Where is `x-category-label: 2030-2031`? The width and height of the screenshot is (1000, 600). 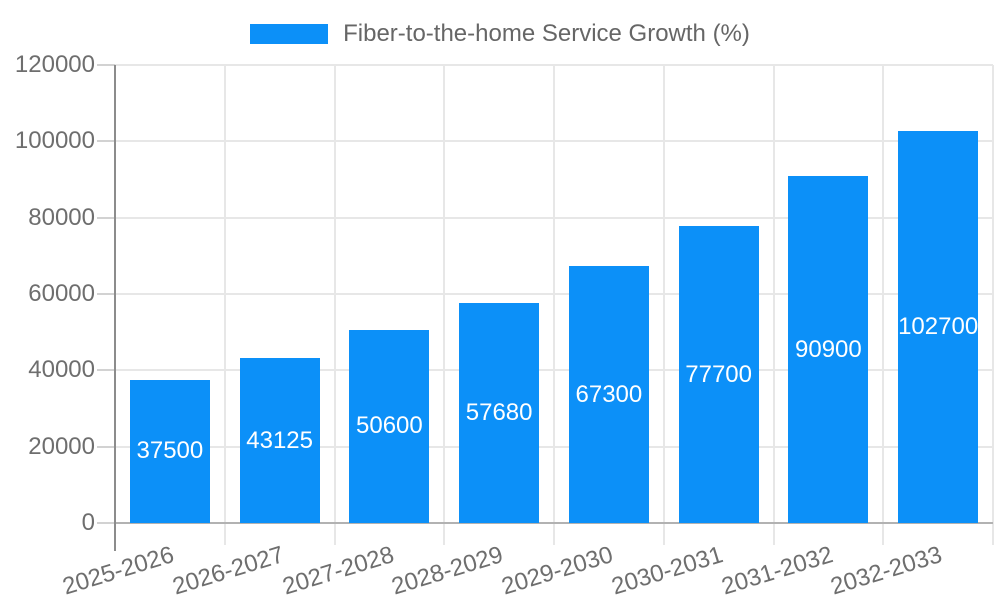 x-category-label: 2030-2031 is located at coordinates (667, 570).